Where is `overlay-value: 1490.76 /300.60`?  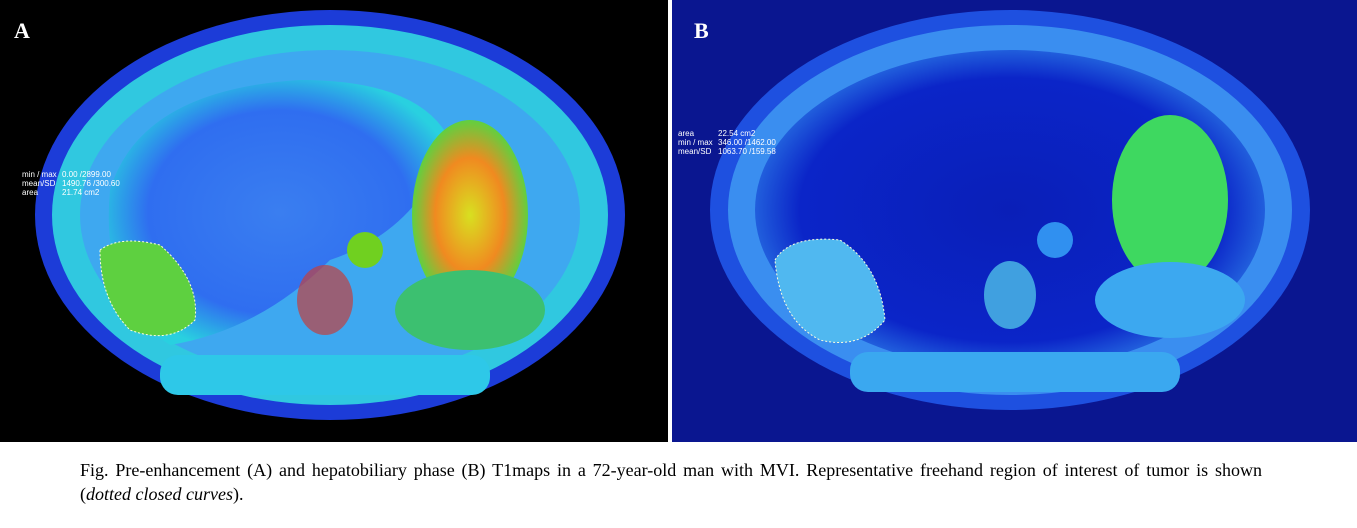 overlay-value: 1490.76 /300.60 is located at coordinates (91, 183).